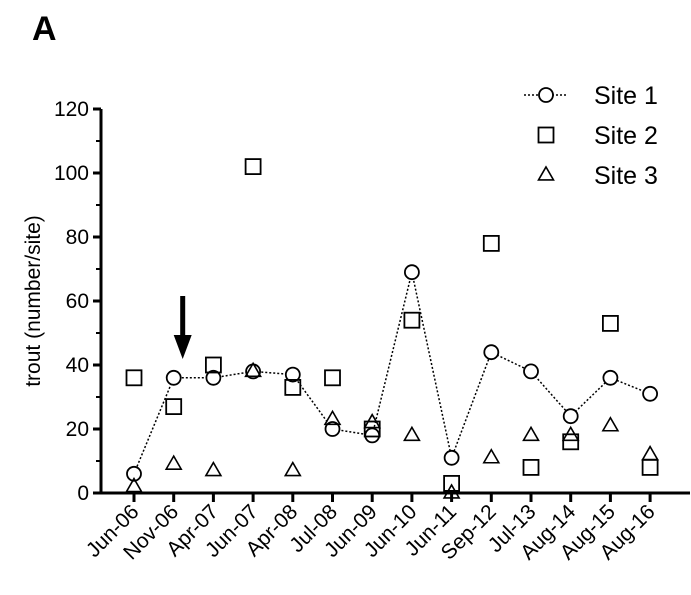 This screenshot has height=595, width=691. I want to click on legend-item-series-1: Site 1, so click(591, 96).